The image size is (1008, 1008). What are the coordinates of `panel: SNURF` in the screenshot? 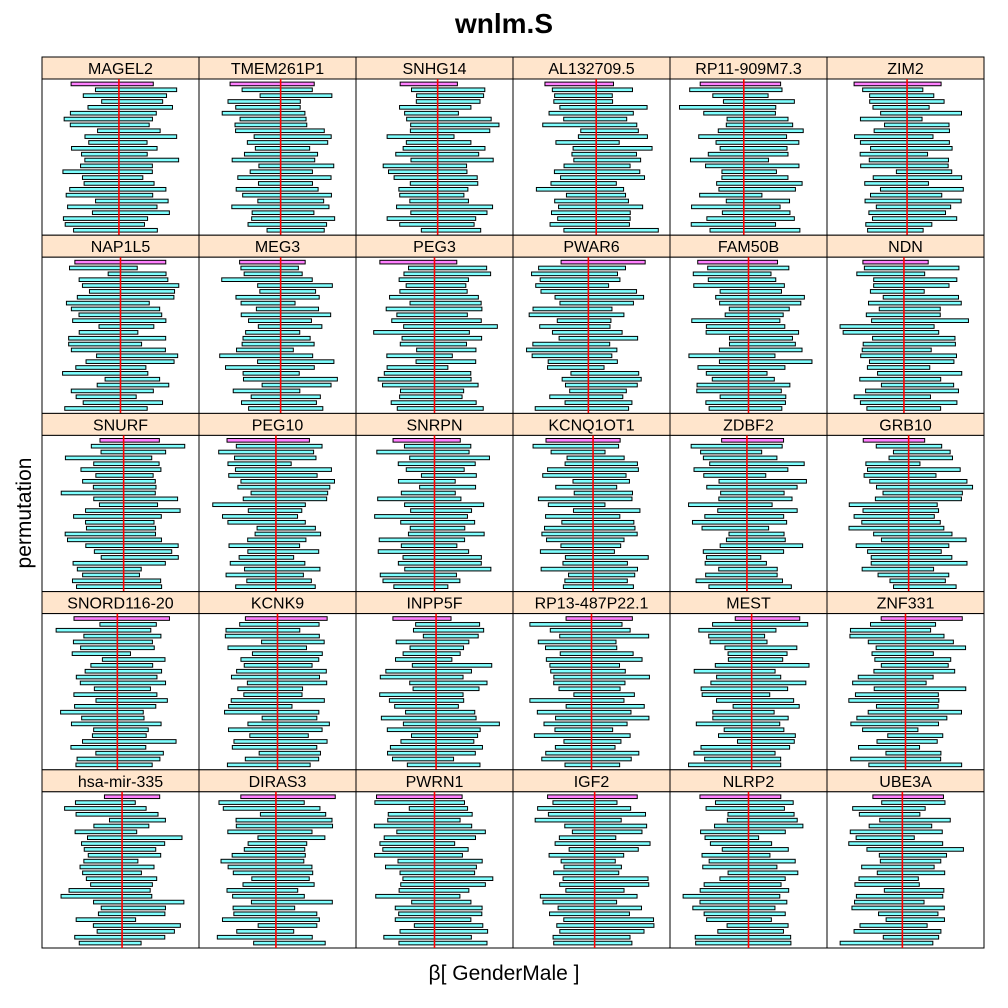 It's located at (120, 502).